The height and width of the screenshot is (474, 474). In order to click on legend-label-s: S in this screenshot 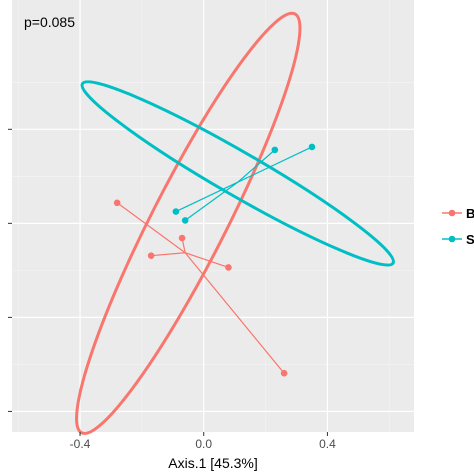, I will do `click(470, 239)`.